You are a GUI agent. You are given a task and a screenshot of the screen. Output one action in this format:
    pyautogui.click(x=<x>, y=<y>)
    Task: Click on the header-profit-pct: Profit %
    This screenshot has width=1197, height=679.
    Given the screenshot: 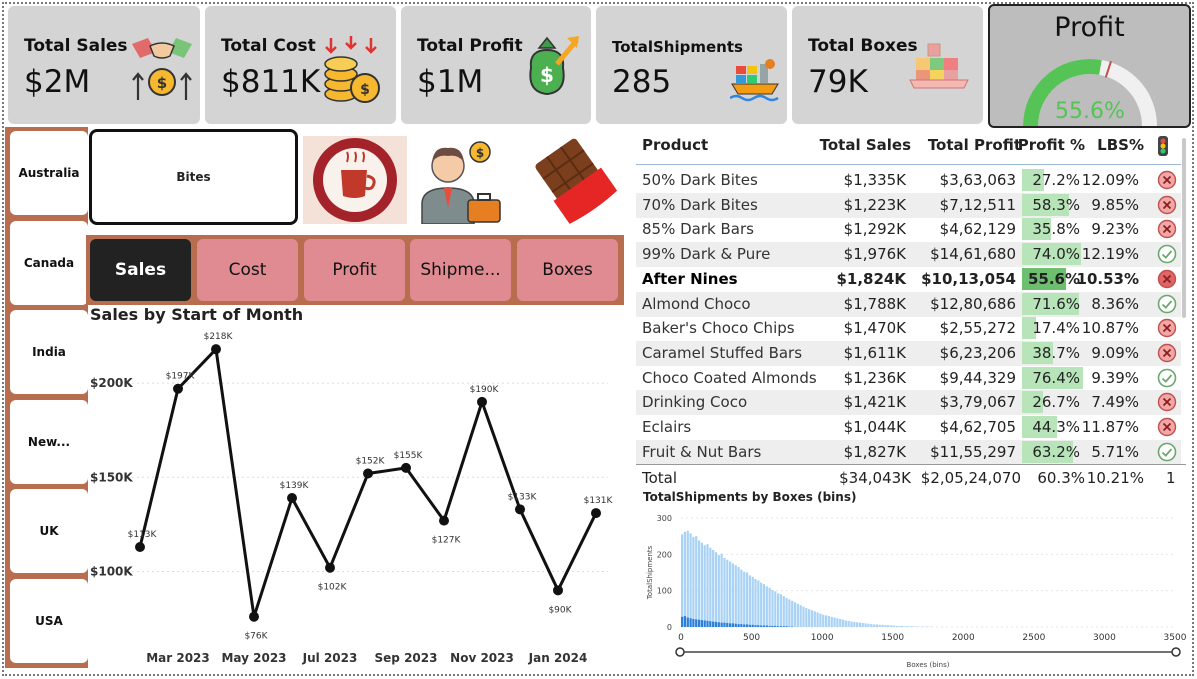 What is the action you would take?
    pyautogui.click(x=1051, y=145)
    